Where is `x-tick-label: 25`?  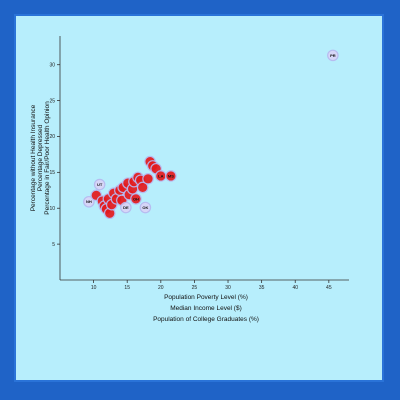
x-tick-label: 25 is located at coordinates (195, 288).